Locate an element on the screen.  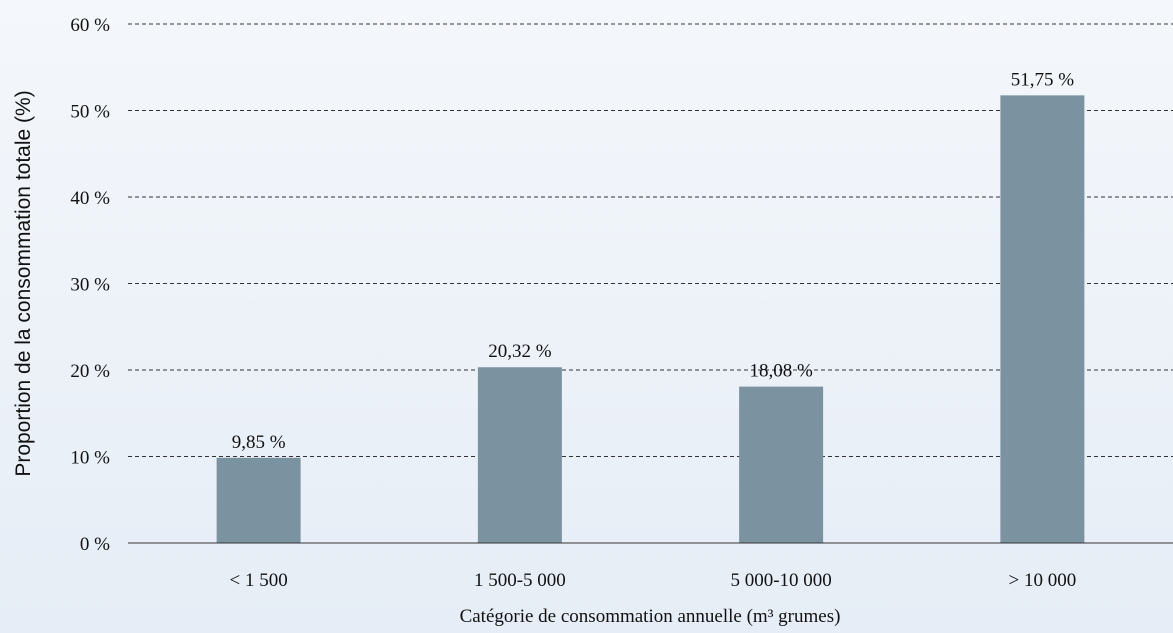
data-label: 9,85 % is located at coordinates (259, 442).